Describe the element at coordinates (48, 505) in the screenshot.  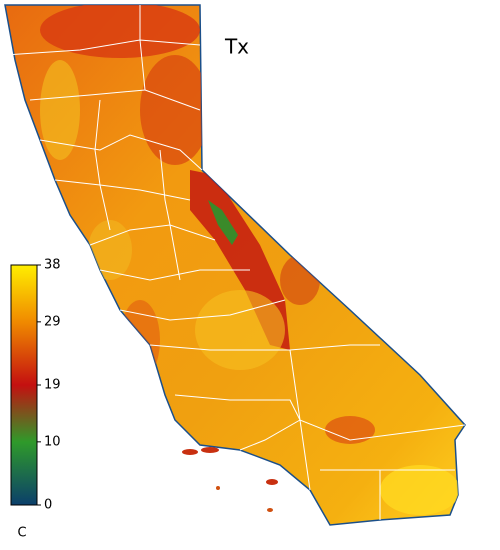
I see `colorbar-tick-label: 0` at that location.